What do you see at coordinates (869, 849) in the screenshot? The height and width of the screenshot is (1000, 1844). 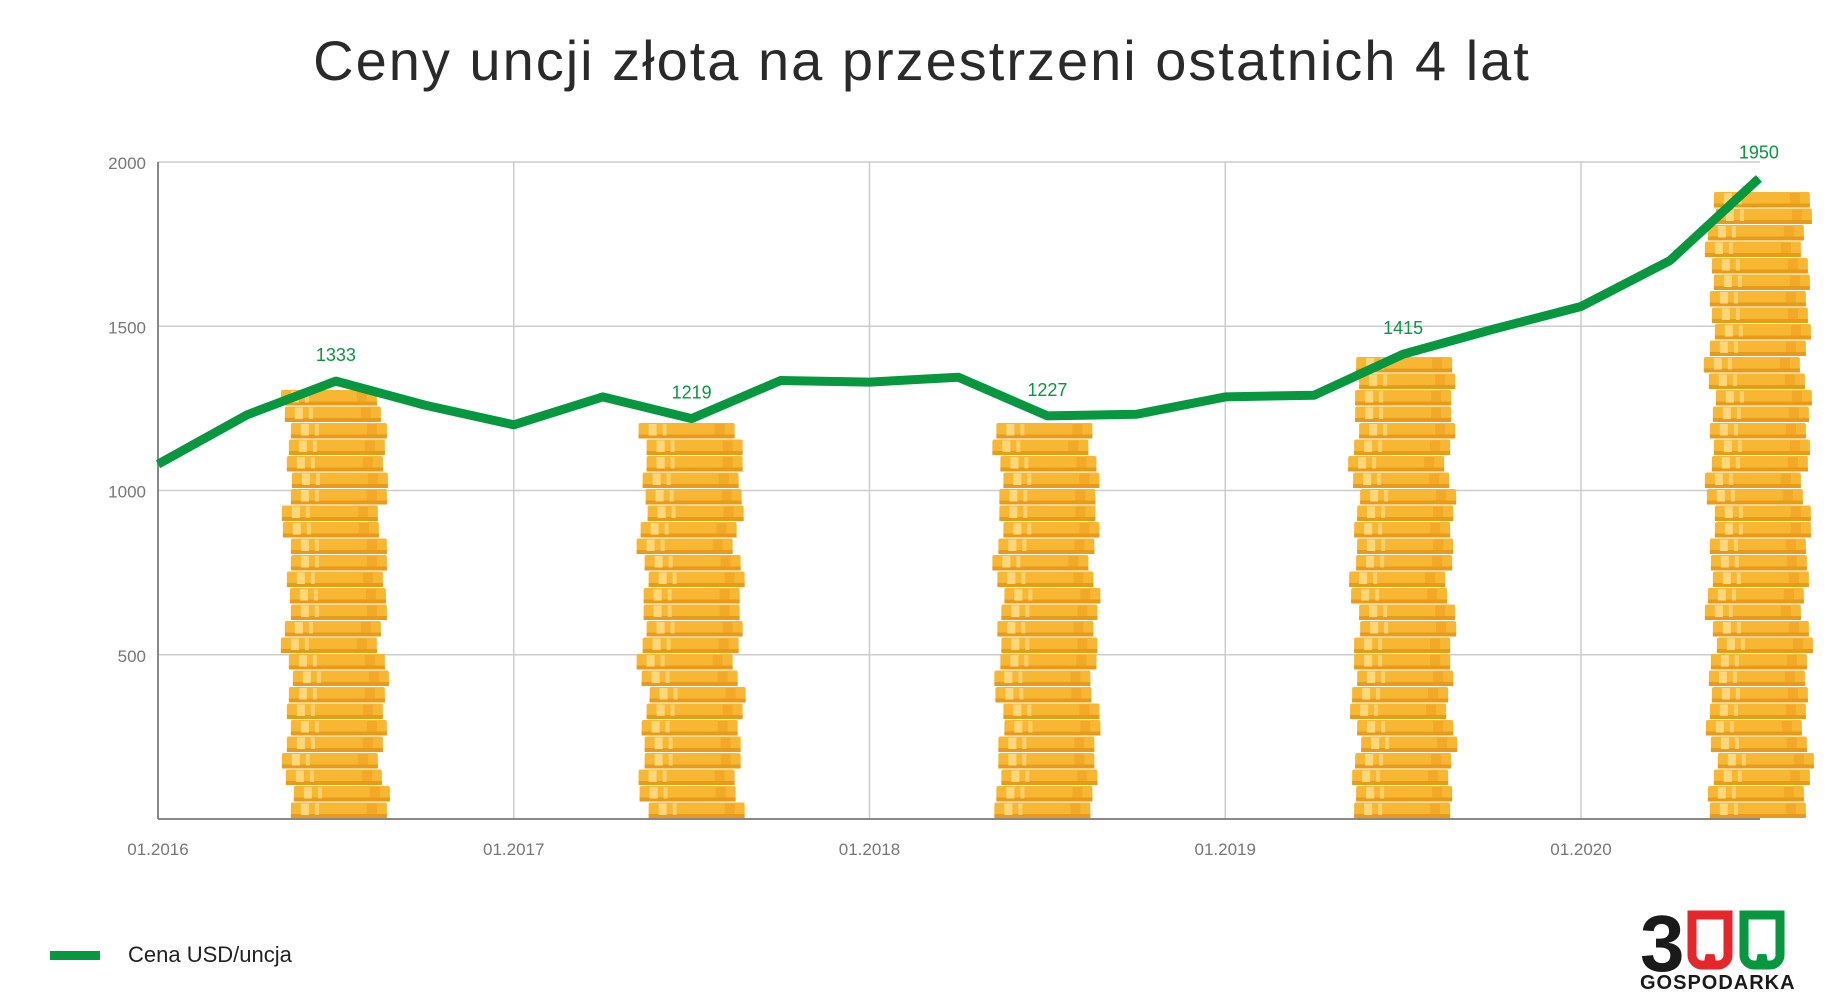 I see `x-tick-label: 01.2018` at bounding box center [869, 849].